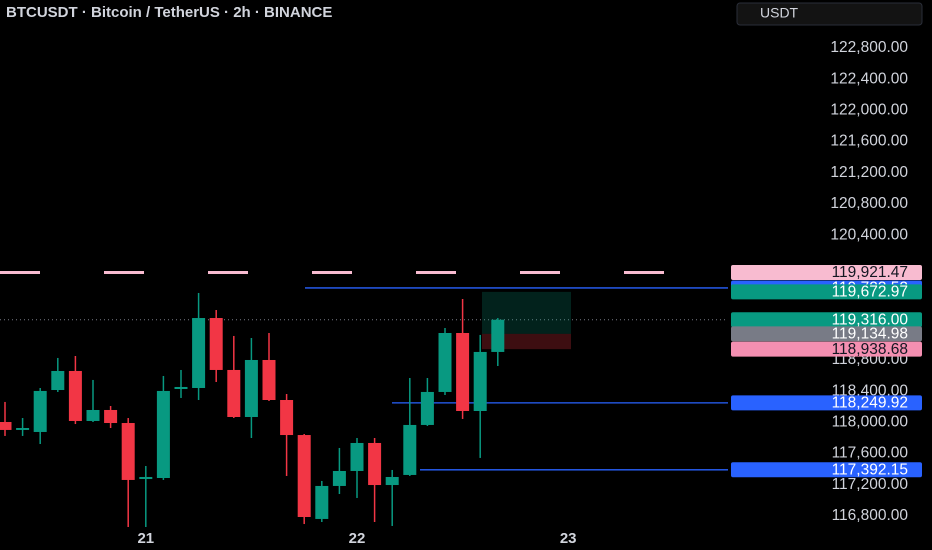 The width and height of the screenshot is (932, 550). What do you see at coordinates (870, 453) in the screenshot?
I see `y-tick-label: 117,600.00` at bounding box center [870, 453].